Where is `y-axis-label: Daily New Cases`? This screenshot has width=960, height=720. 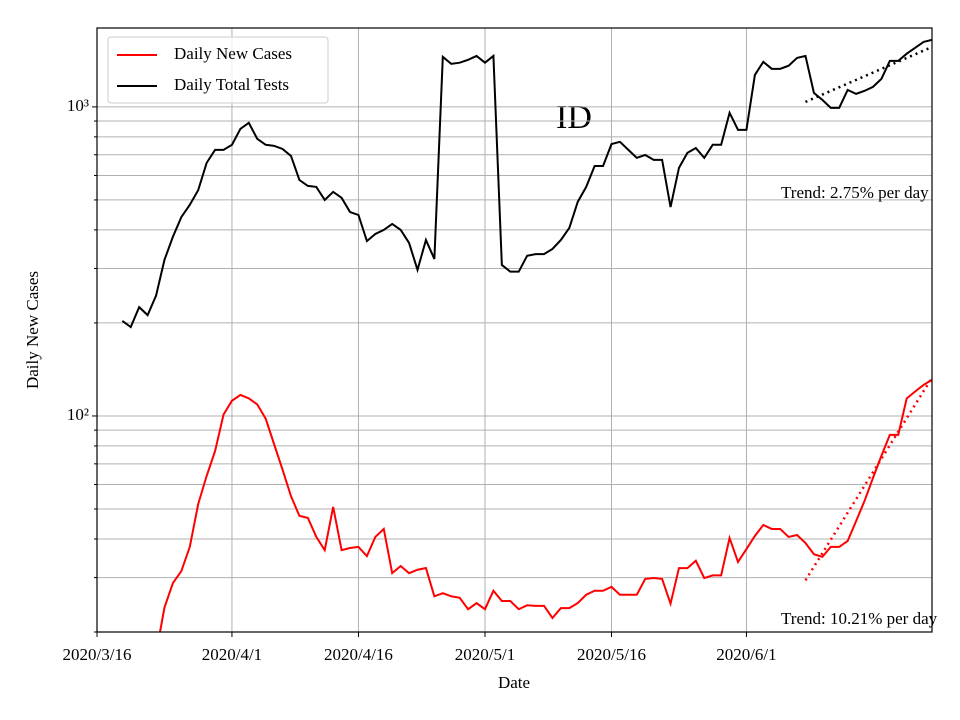 y-axis-label: Daily New Cases is located at coordinates (32, 330).